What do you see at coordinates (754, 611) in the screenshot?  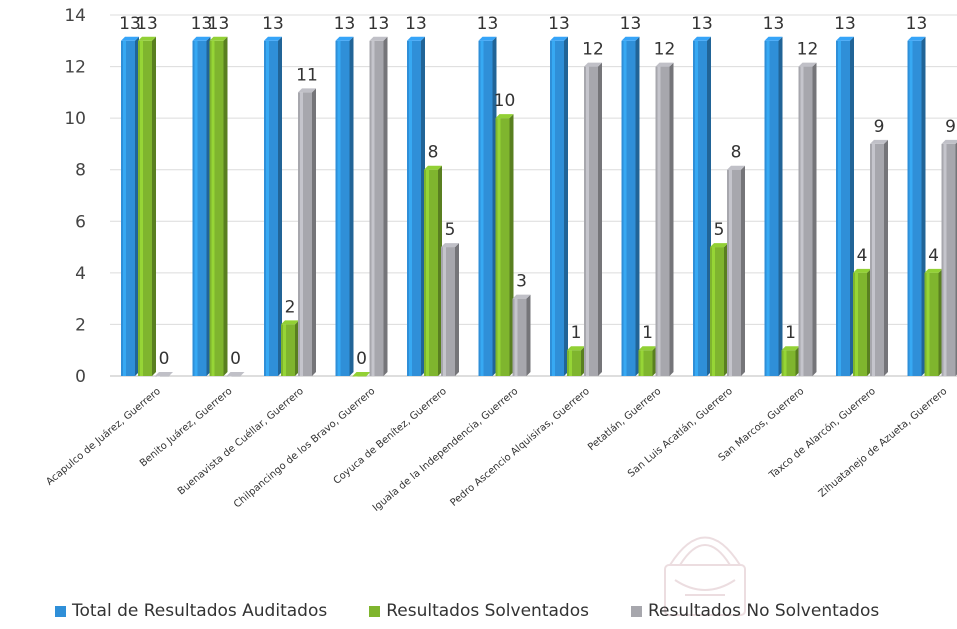 I see `legend-item-no-solventados: Resultados No Solventados` at bounding box center [754, 611].